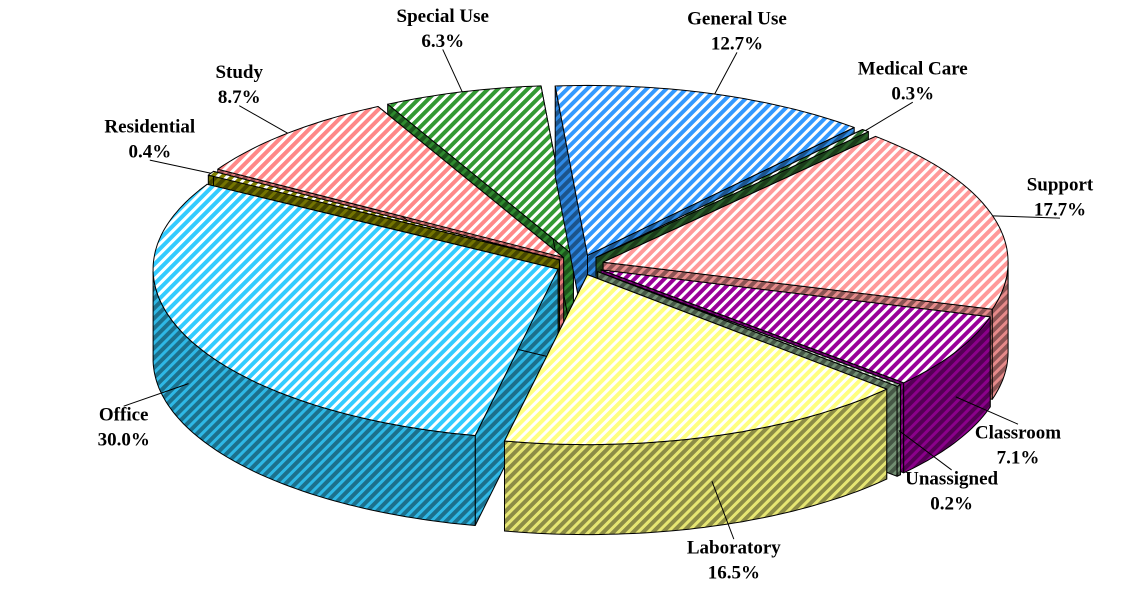  What do you see at coordinates (737, 44) in the screenshot?
I see `slice-value-label: 12.7%` at bounding box center [737, 44].